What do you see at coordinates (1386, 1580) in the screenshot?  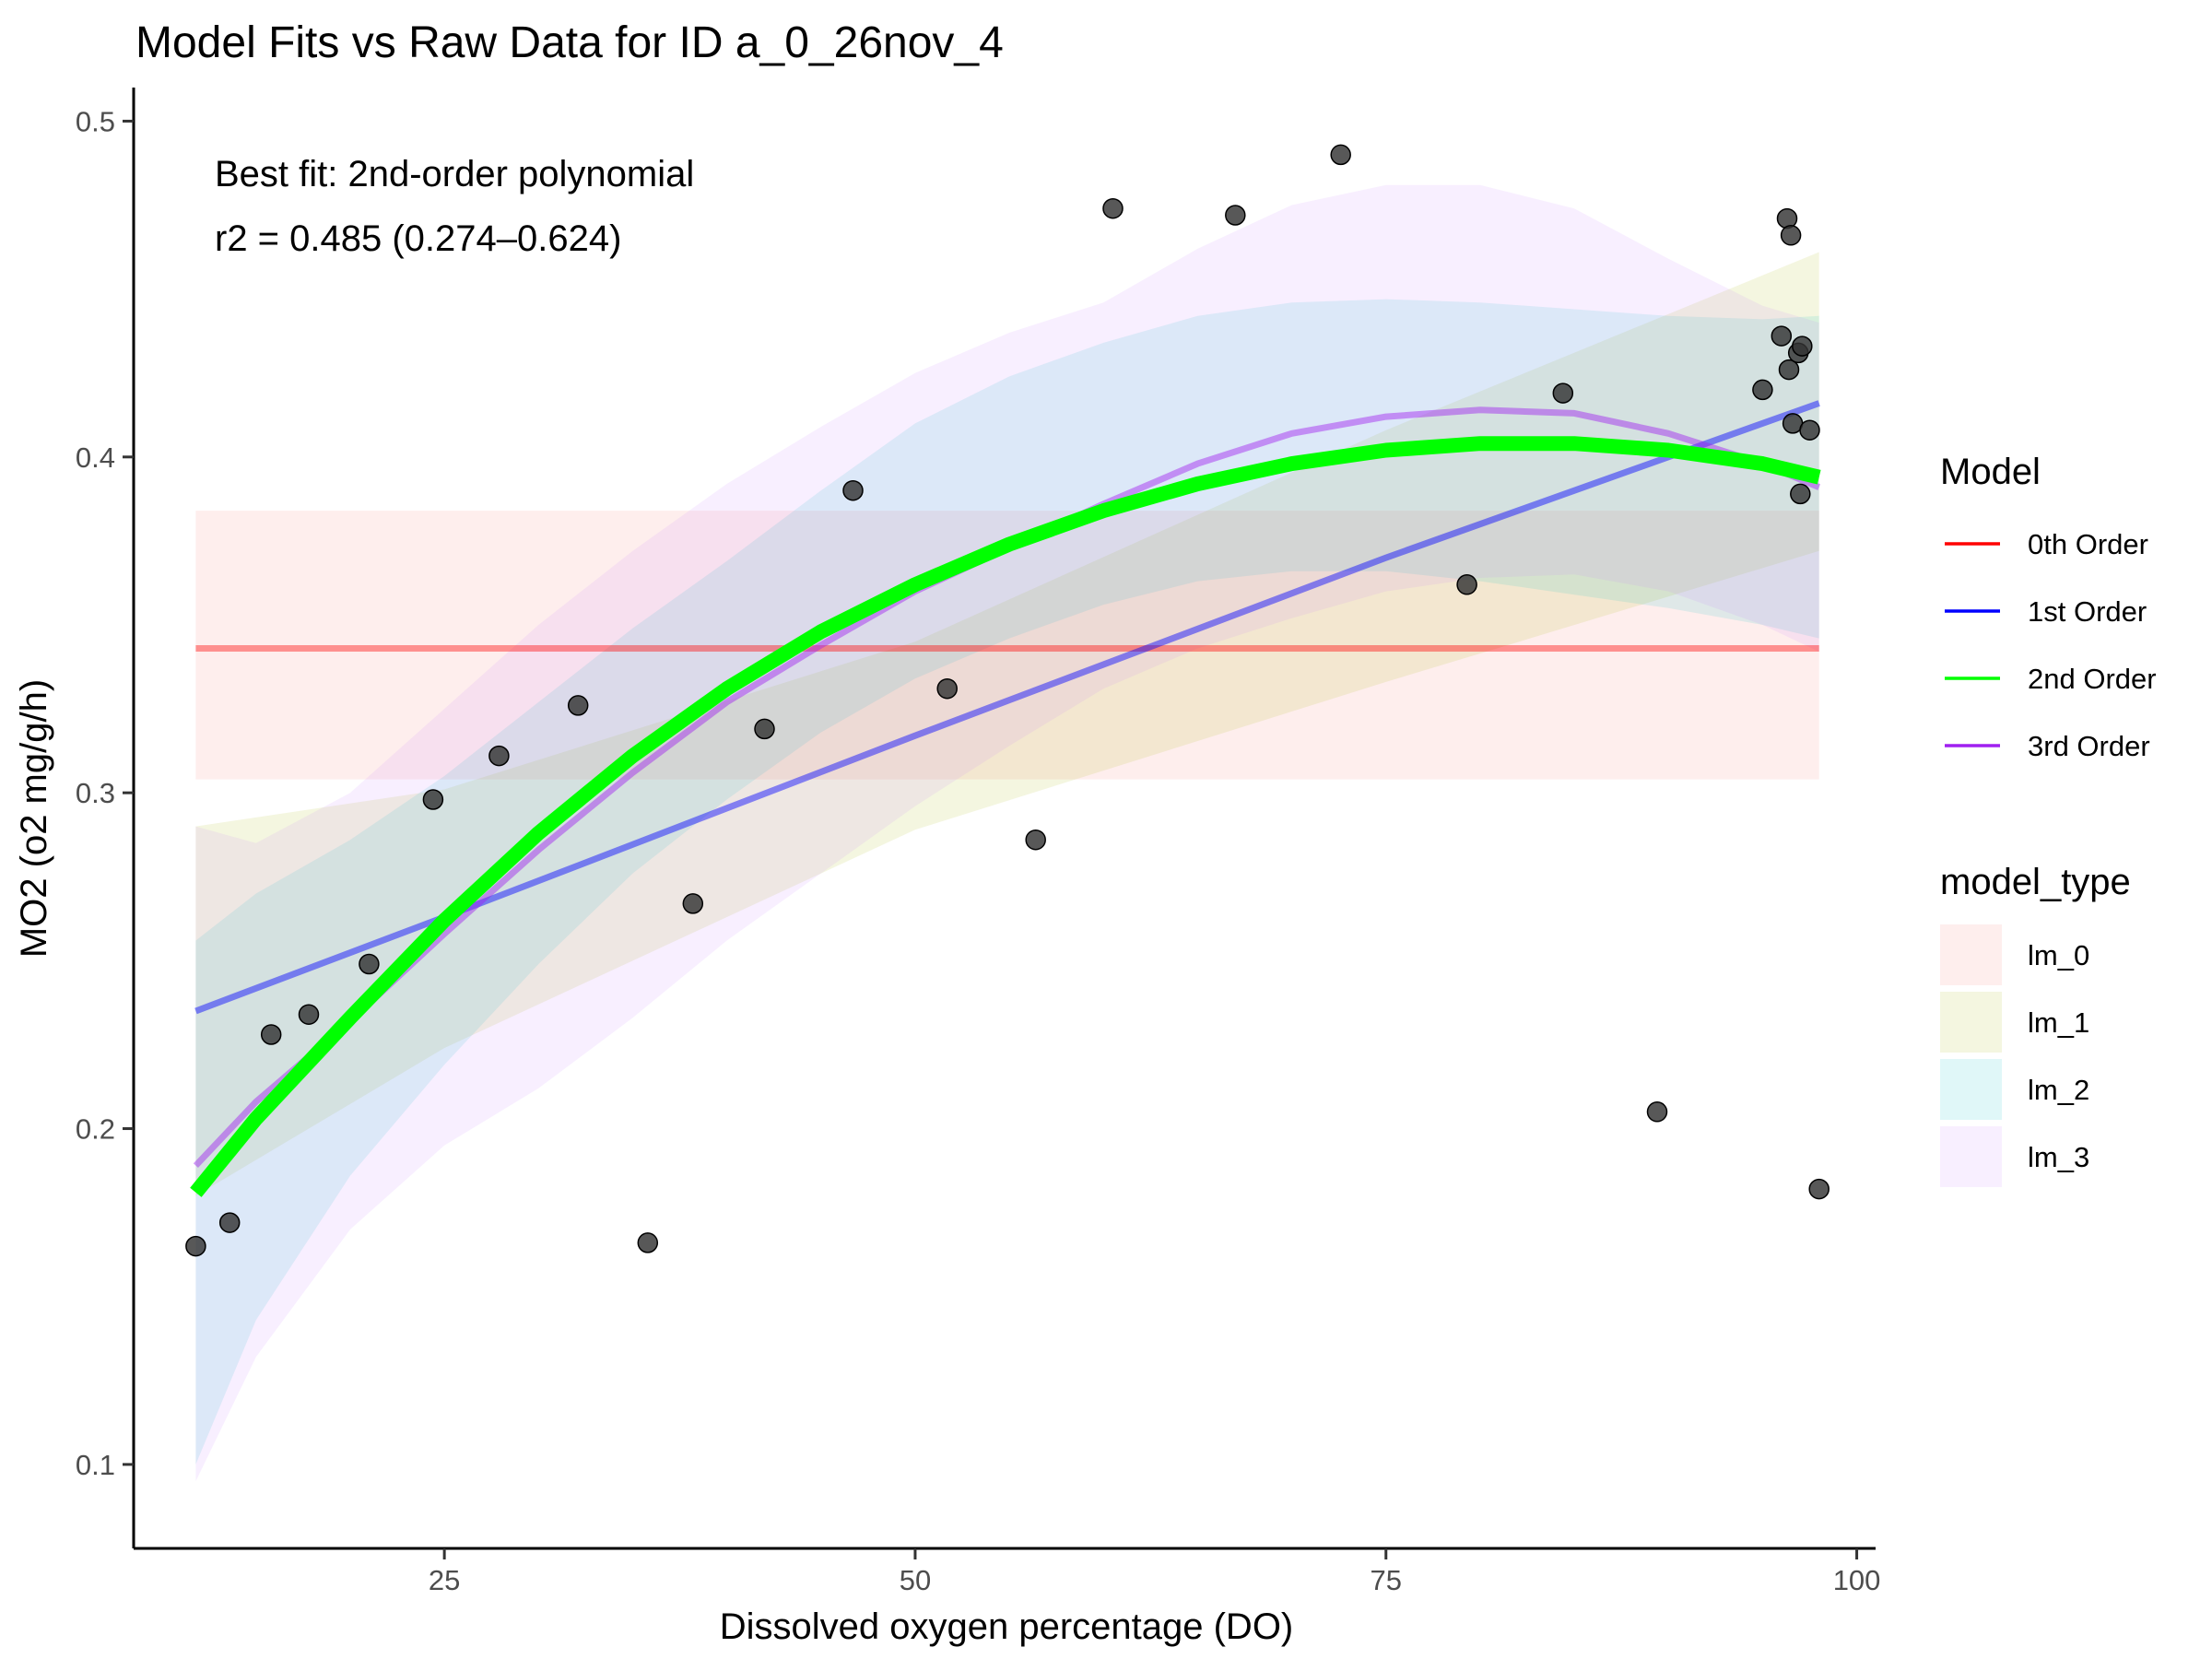 I see `x-tick-label: 75` at bounding box center [1386, 1580].